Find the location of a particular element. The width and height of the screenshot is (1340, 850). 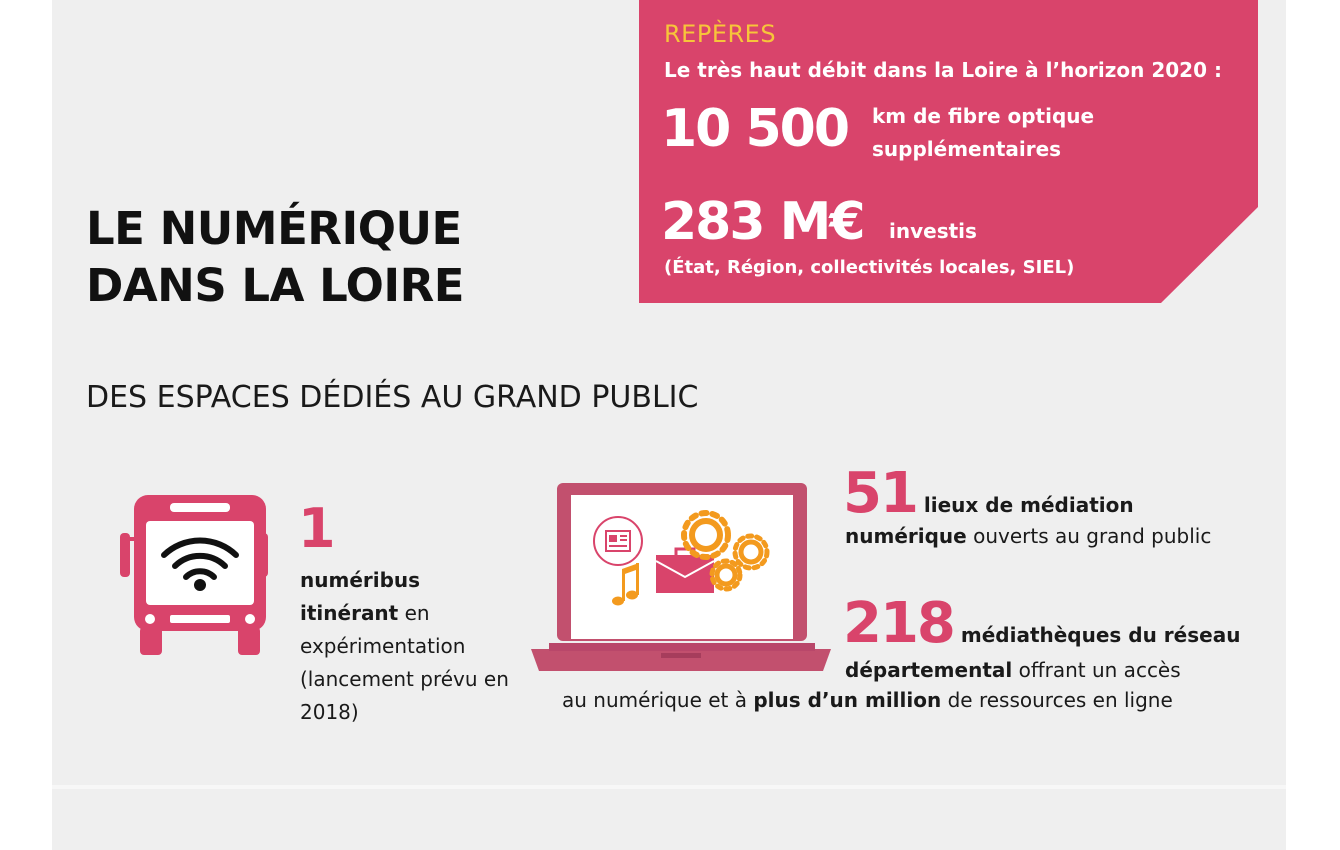

mediation-description: numérique ouverts au grand public is located at coordinates (1028, 536).